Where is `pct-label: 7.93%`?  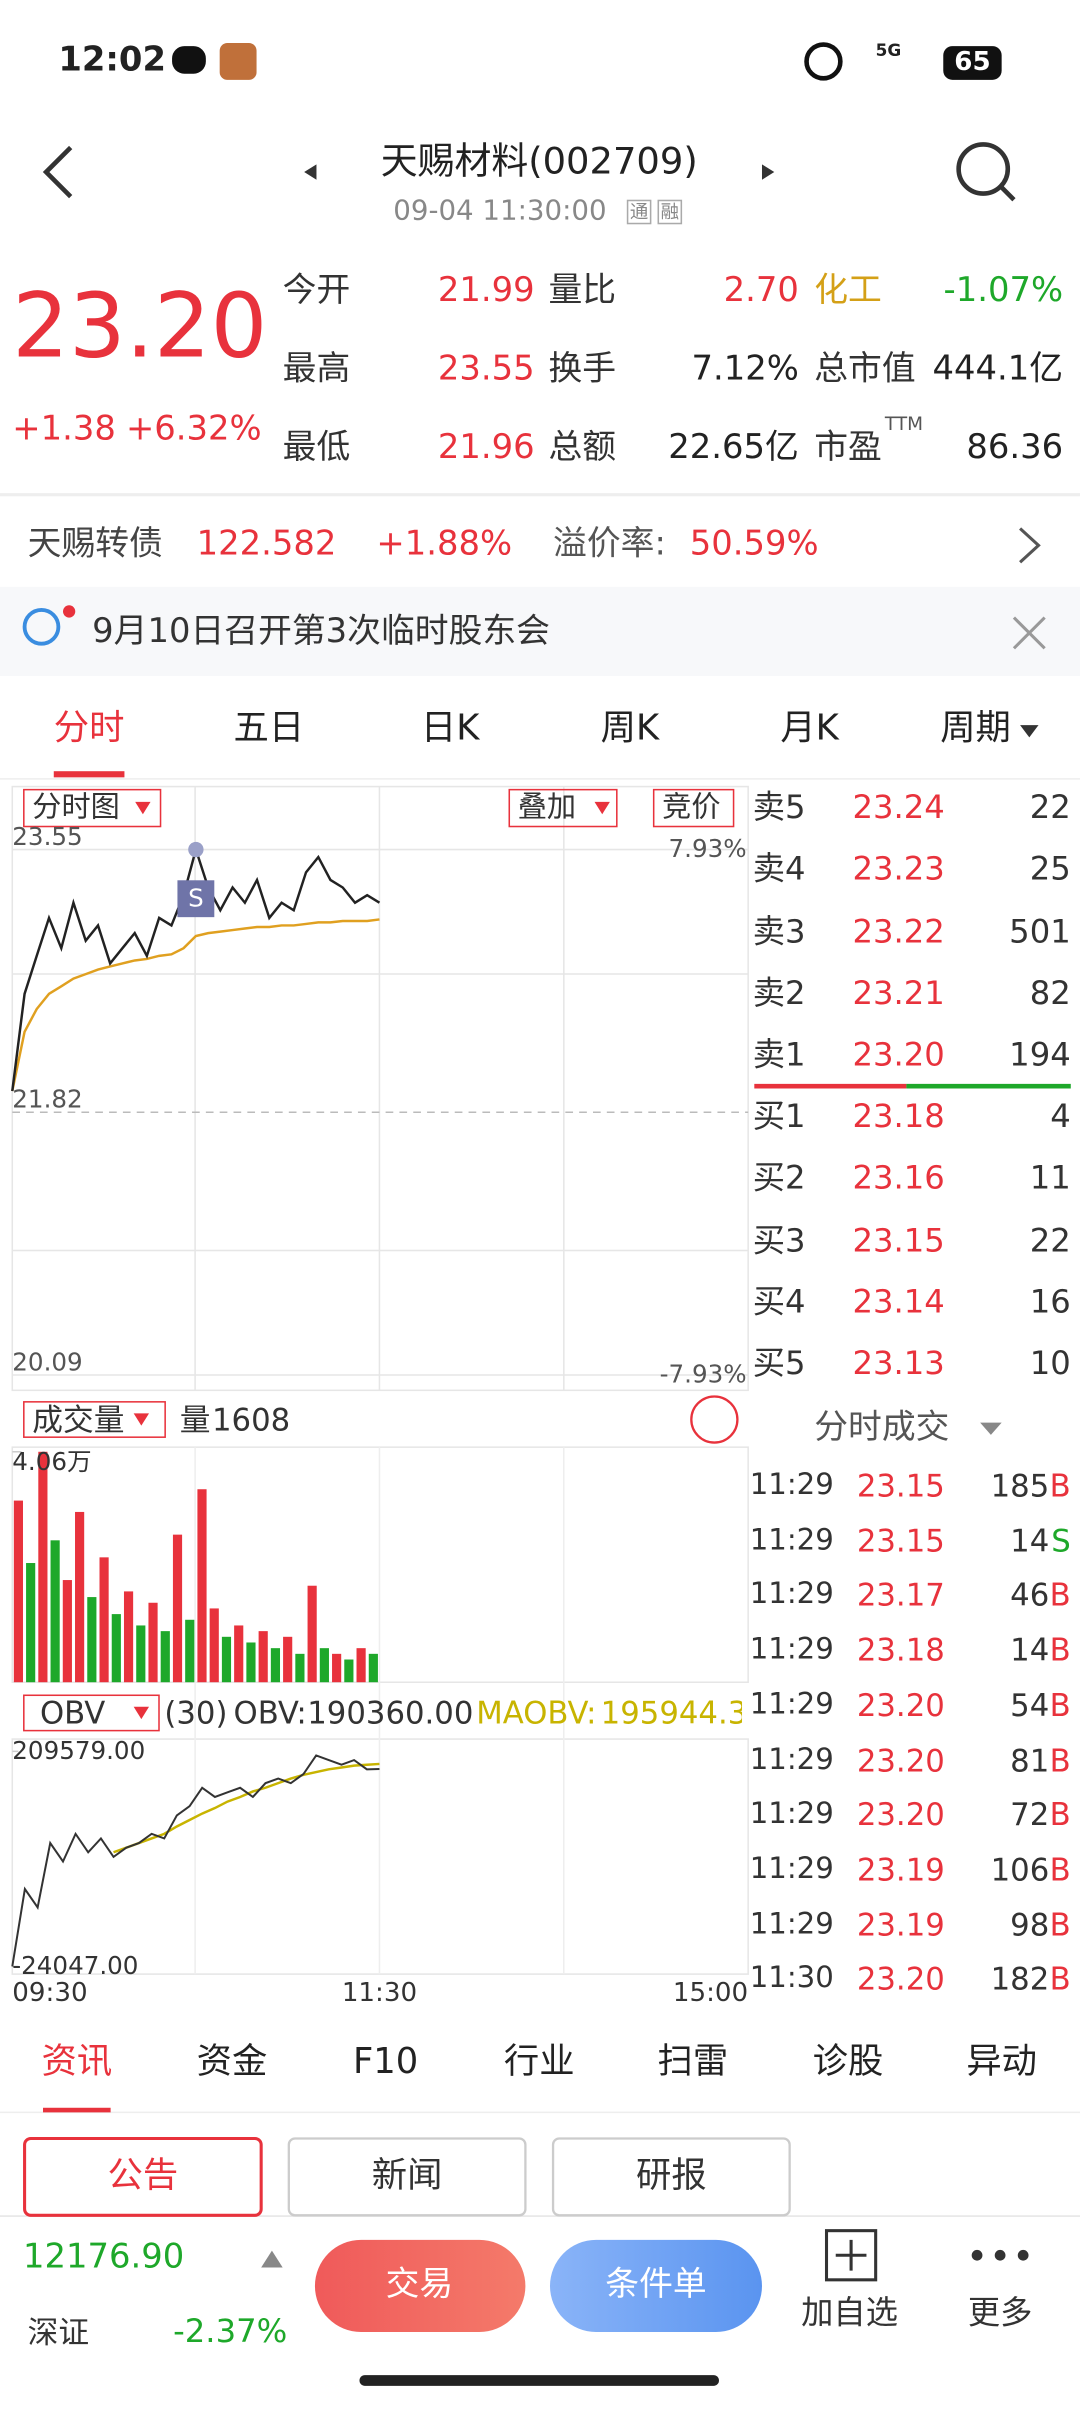
pct-label: 7.93% is located at coordinates (707, 849).